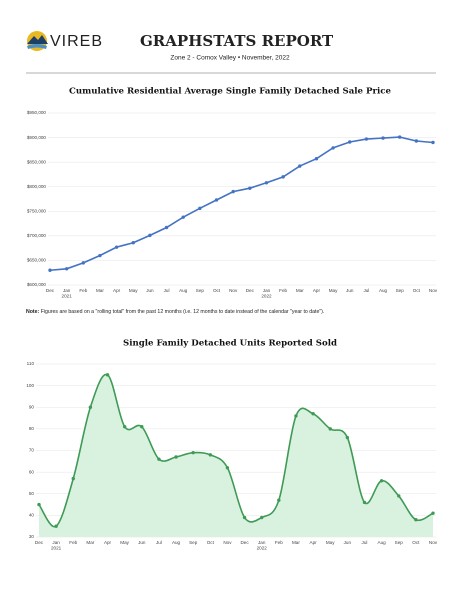  I want to click on y-tick-label: 40, so click(32, 515).